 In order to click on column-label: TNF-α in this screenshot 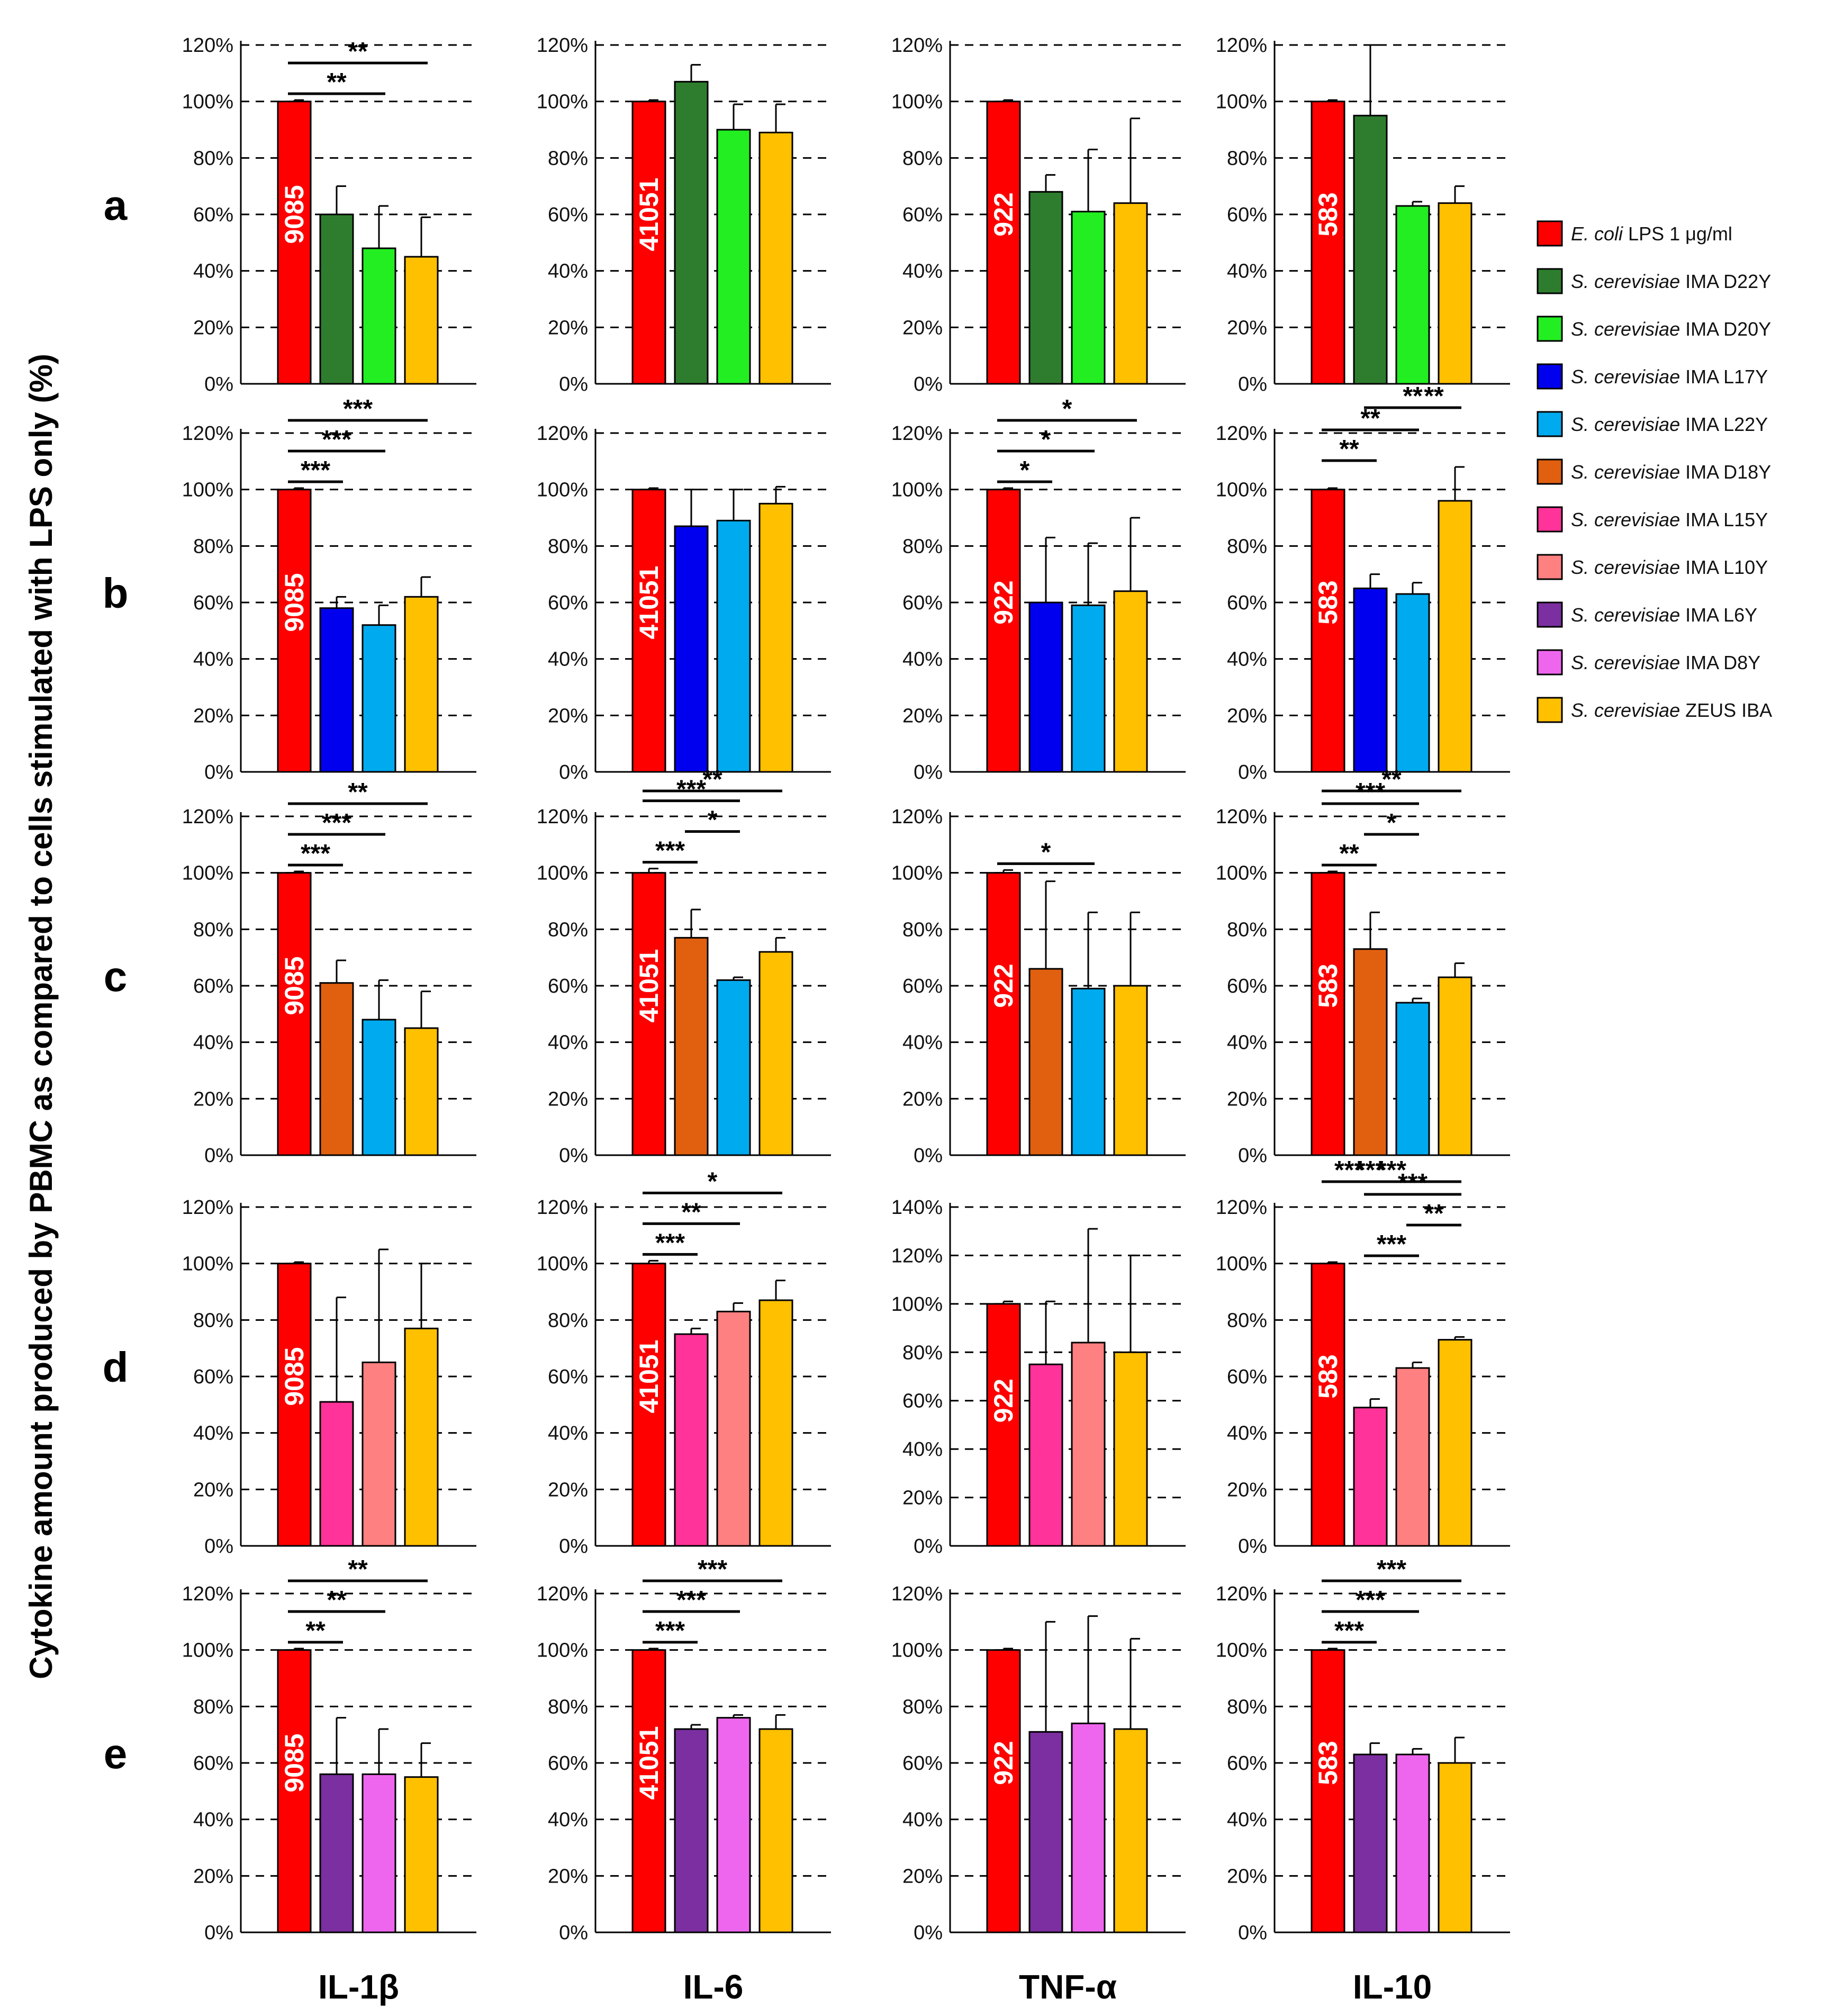, I will do `click(1068, 1987)`.